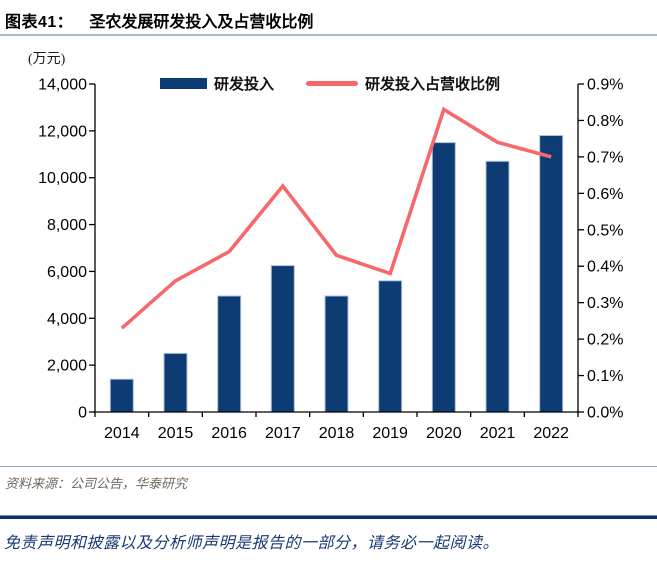 The height and width of the screenshot is (569, 657). Describe the element at coordinates (96, 483) in the screenshot. I see `source-note: 资料来源：公司公告，华泰研究` at that location.